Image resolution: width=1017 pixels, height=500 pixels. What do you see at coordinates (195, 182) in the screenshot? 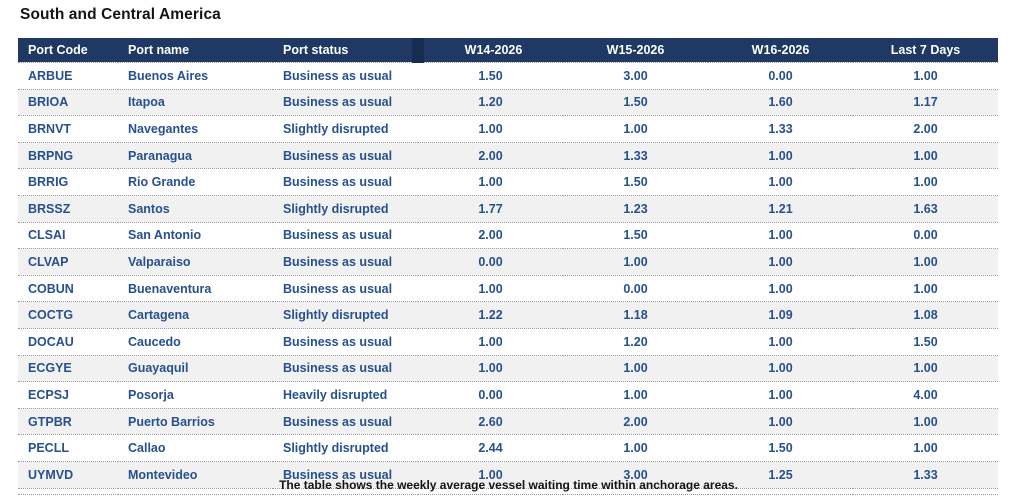
I see `port-name-cell: Rio Grande` at bounding box center [195, 182].